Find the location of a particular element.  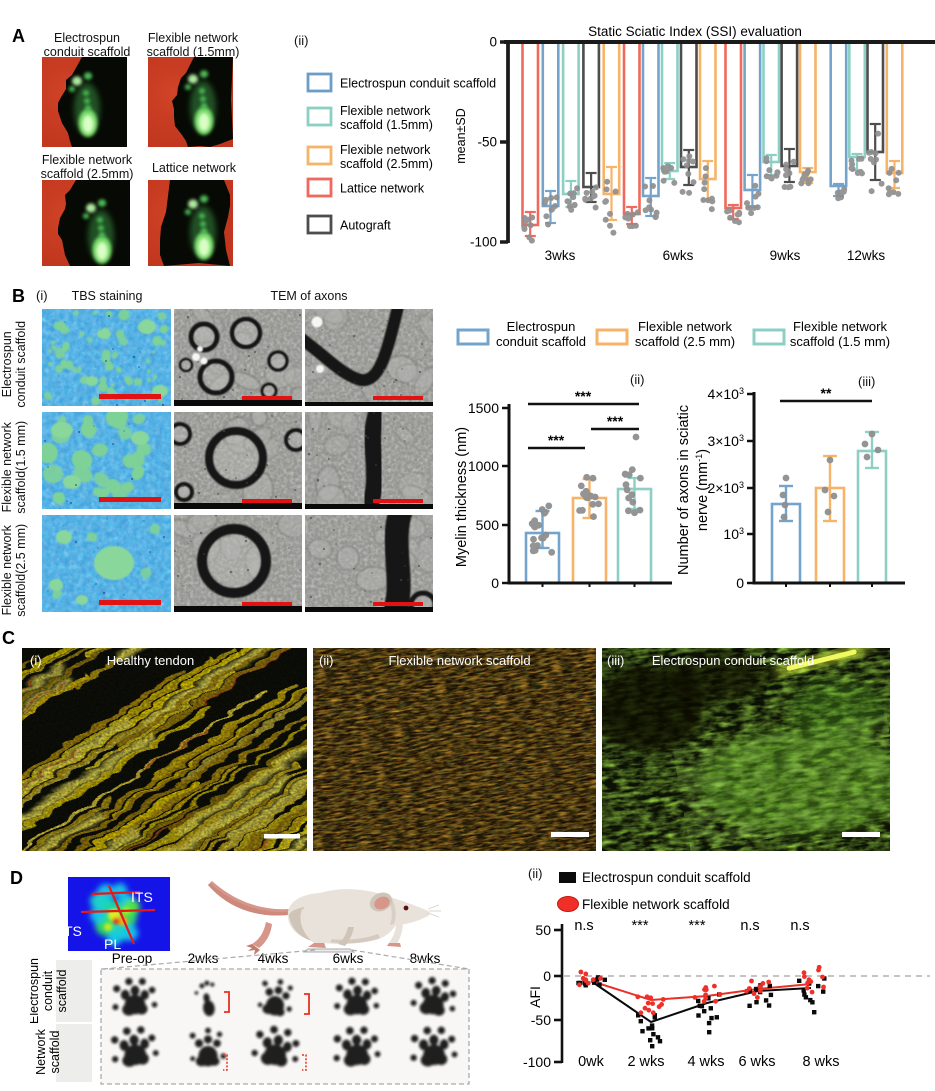

svg-text: scaffold (1.5 mm) is located at coordinates (840, 341).